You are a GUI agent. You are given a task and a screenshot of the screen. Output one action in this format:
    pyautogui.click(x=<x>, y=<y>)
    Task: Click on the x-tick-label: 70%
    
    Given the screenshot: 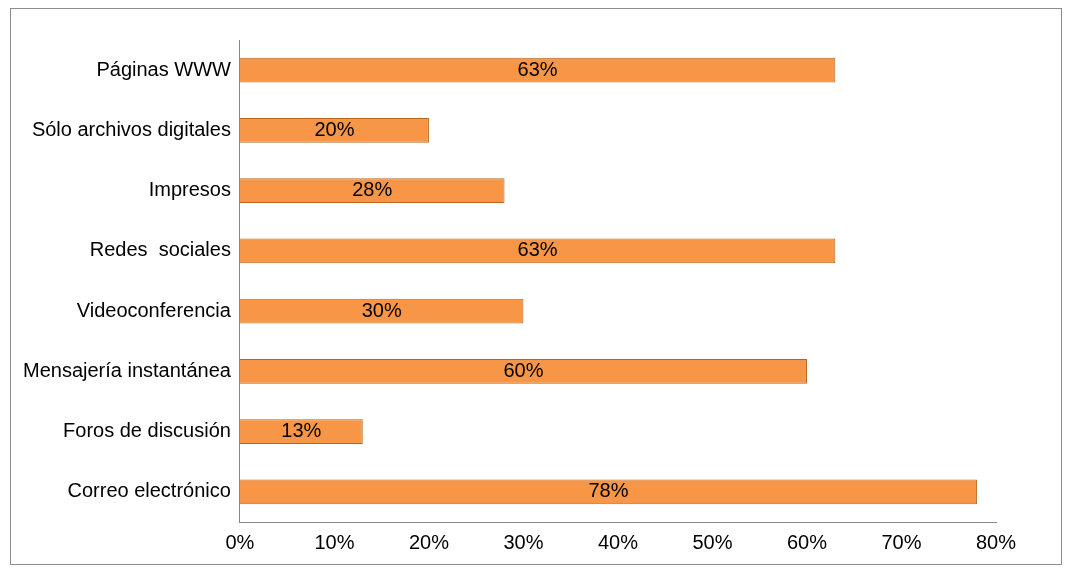 What is the action you would take?
    pyautogui.click(x=901, y=541)
    